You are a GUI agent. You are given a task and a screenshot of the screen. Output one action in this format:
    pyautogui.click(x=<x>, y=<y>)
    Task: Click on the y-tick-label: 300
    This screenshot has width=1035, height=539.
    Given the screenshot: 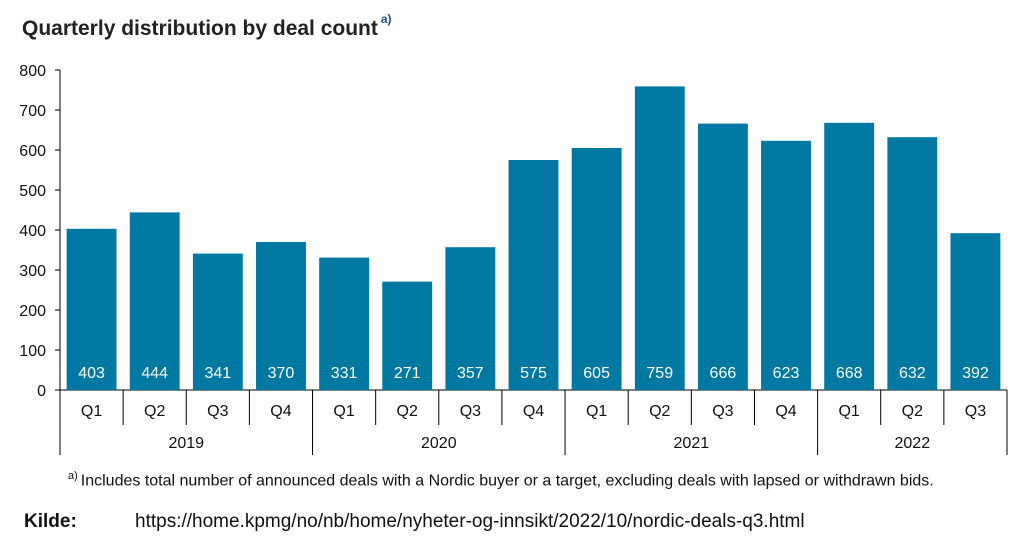 What is the action you would take?
    pyautogui.click(x=32, y=271)
    